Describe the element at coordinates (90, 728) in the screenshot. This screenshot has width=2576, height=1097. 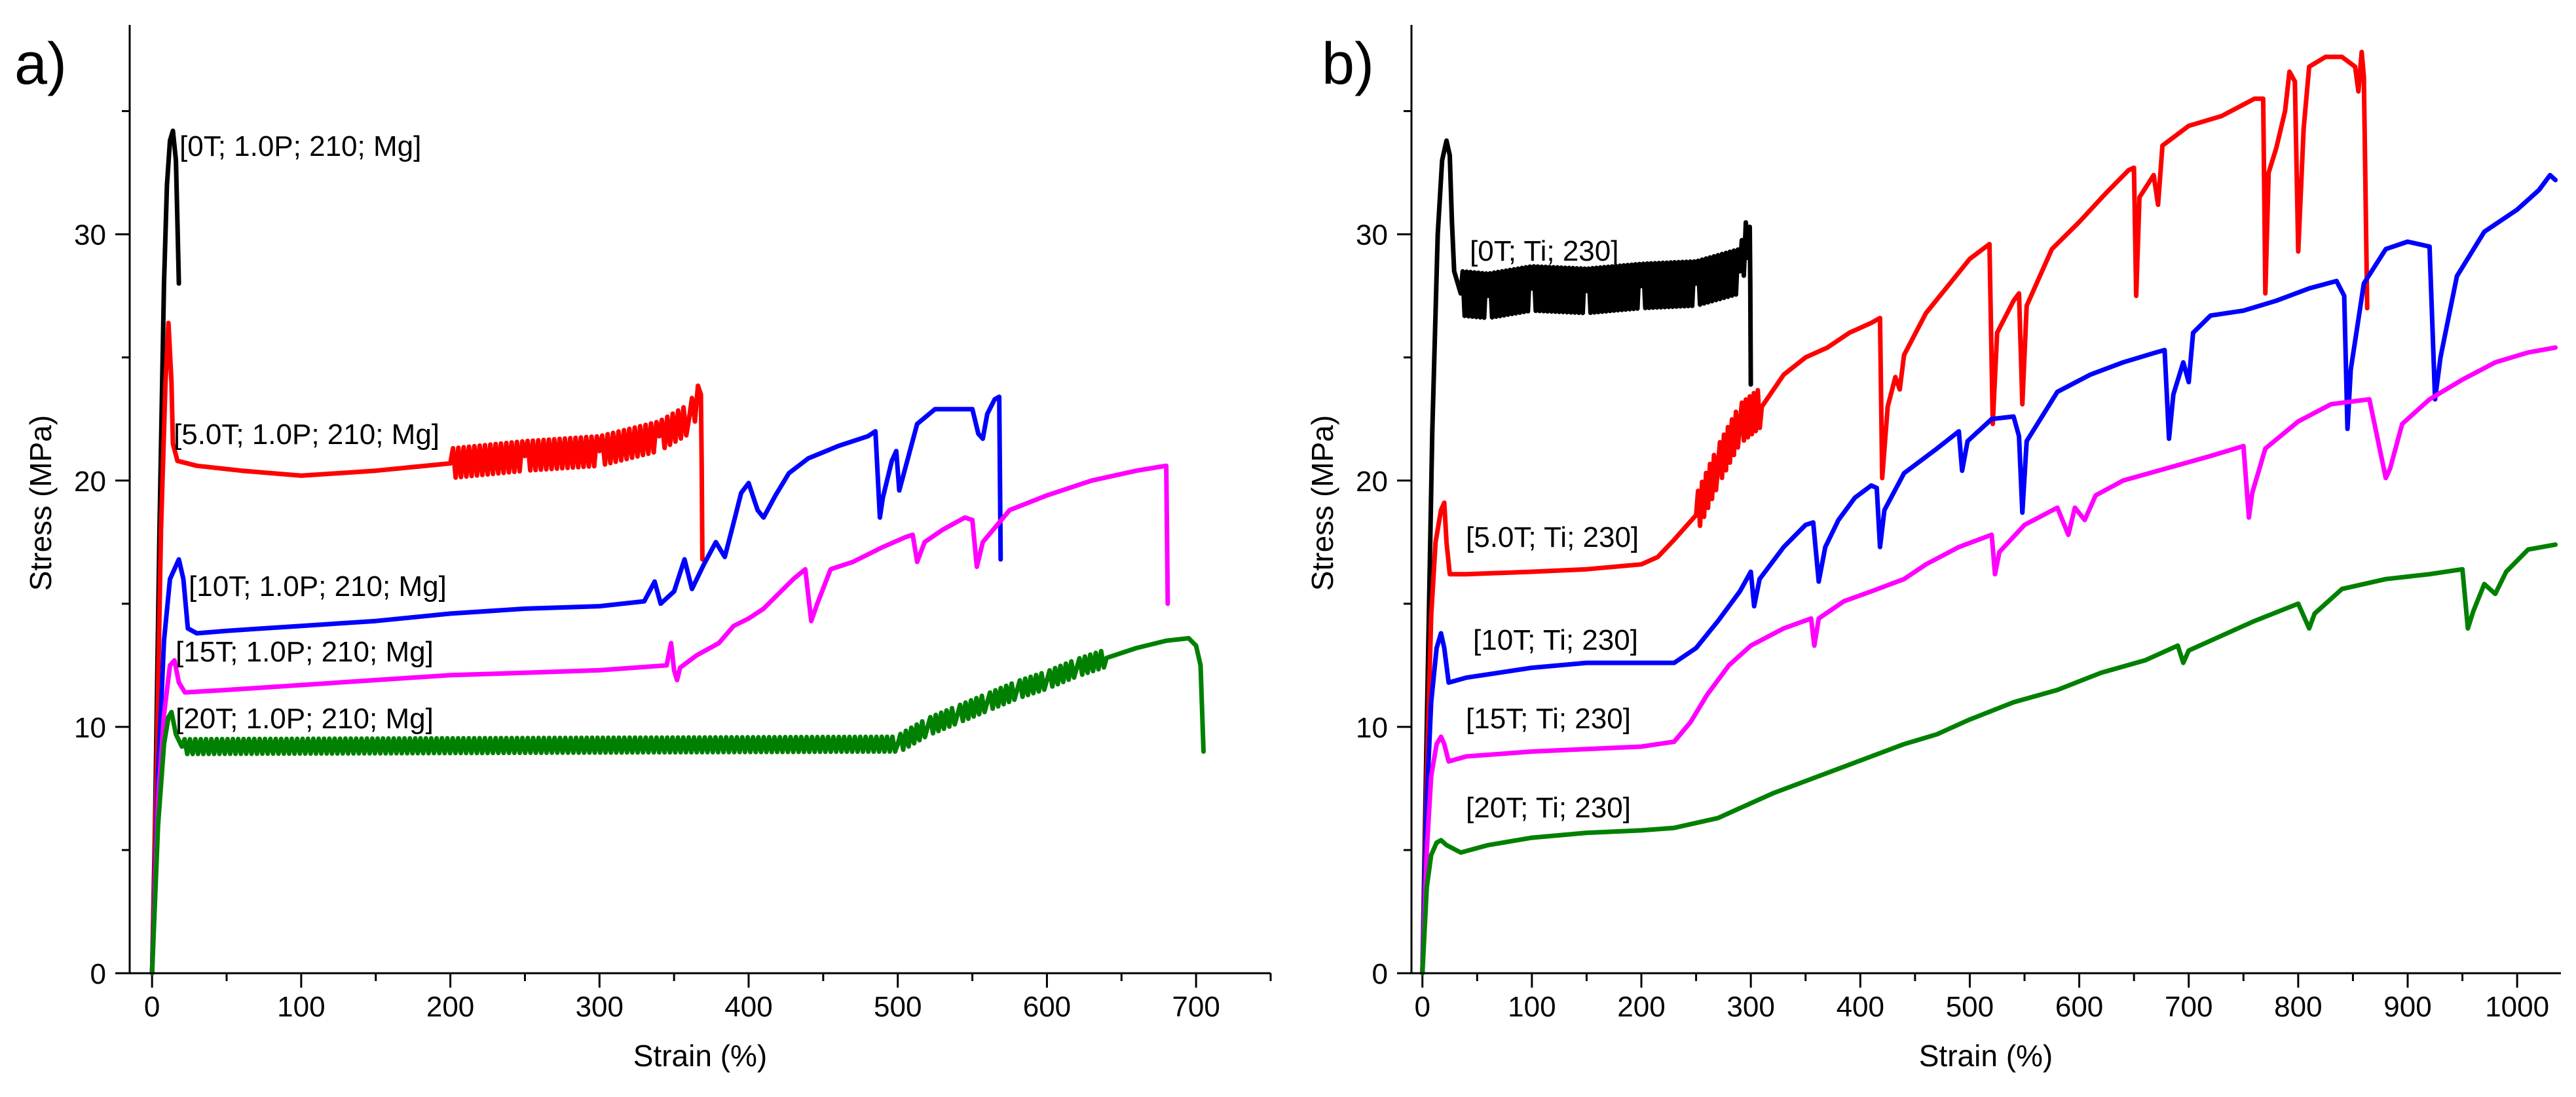
I see `panel-a-y-tick-label-1: 10` at that location.